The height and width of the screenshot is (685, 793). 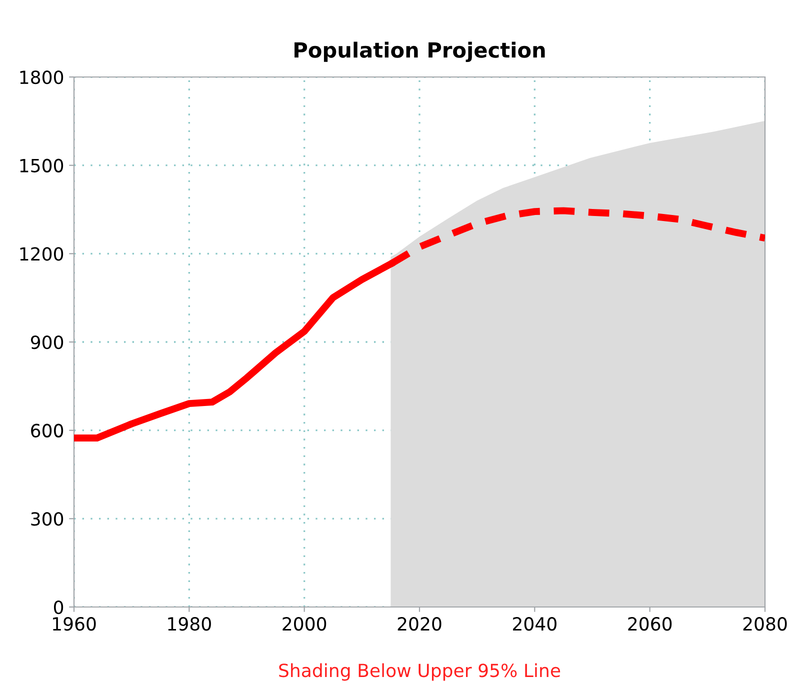 What do you see at coordinates (420, 624) in the screenshot?
I see `x-tick-label: 2020` at bounding box center [420, 624].